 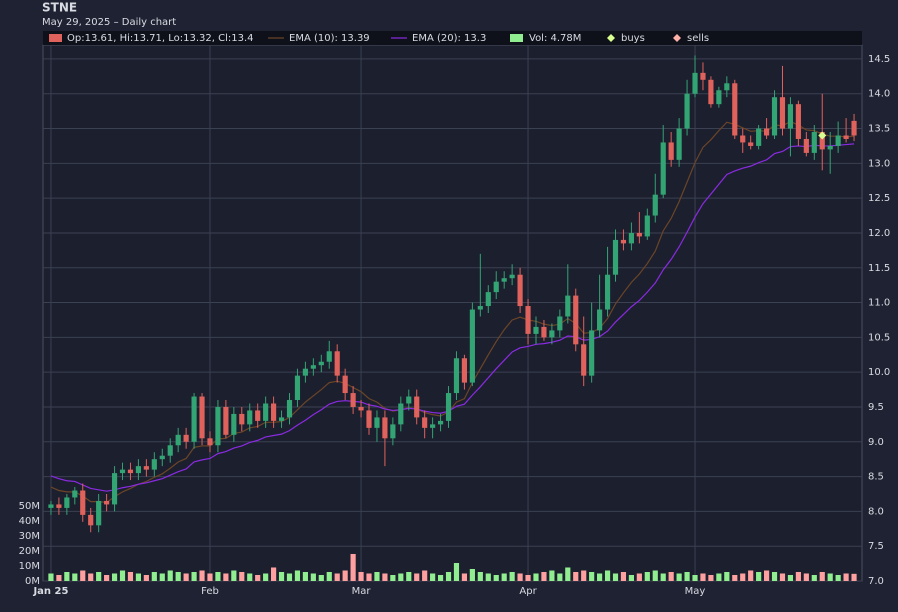 What do you see at coordinates (879, 303) in the screenshot?
I see `y-tick-label: 11.0` at bounding box center [879, 303].